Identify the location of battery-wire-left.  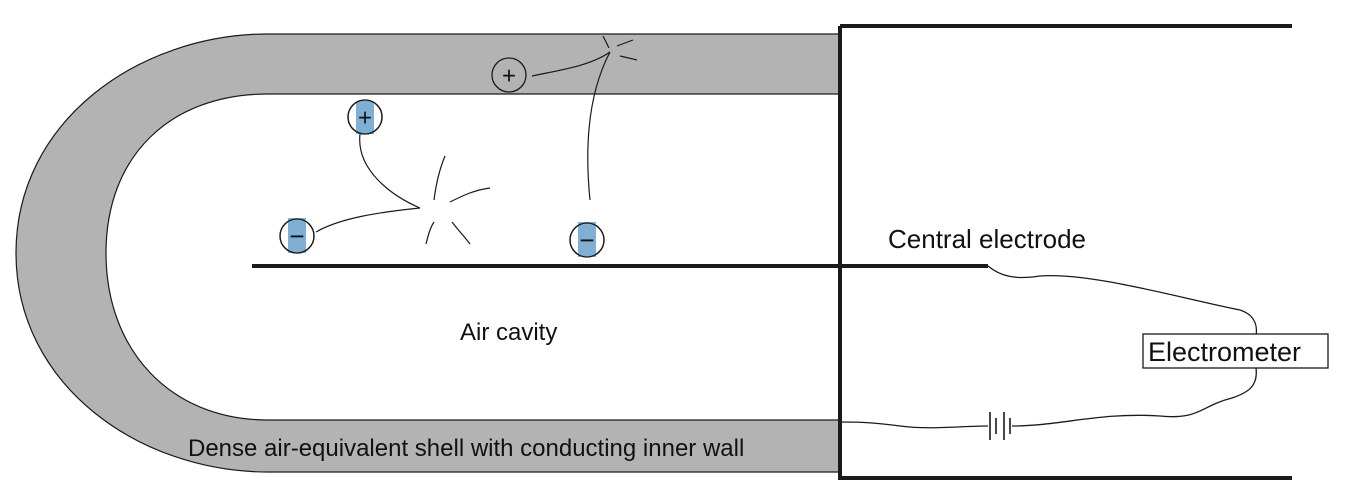
(914, 425).